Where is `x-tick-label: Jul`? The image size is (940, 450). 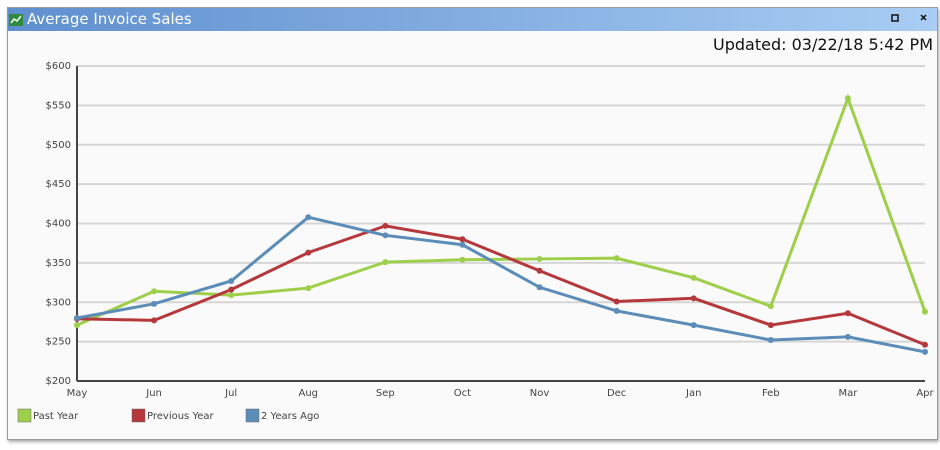 x-tick-label: Jul is located at coordinates (230, 393).